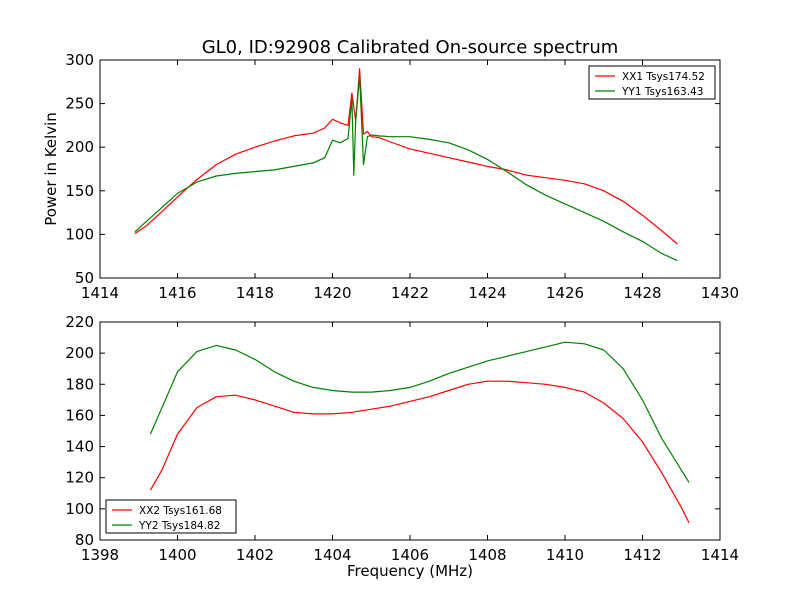 This screenshot has width=800, height=600. I want to click on y-tick-label: 160, so click(79, 415).